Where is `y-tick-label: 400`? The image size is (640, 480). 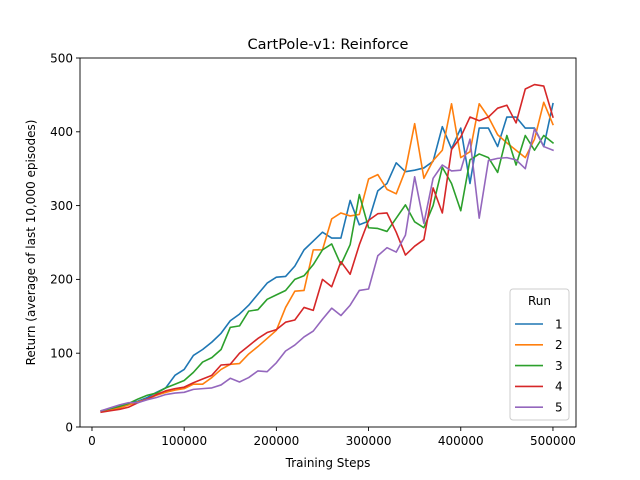
y-tick-label: 400 is located at coordinates (61, 132).